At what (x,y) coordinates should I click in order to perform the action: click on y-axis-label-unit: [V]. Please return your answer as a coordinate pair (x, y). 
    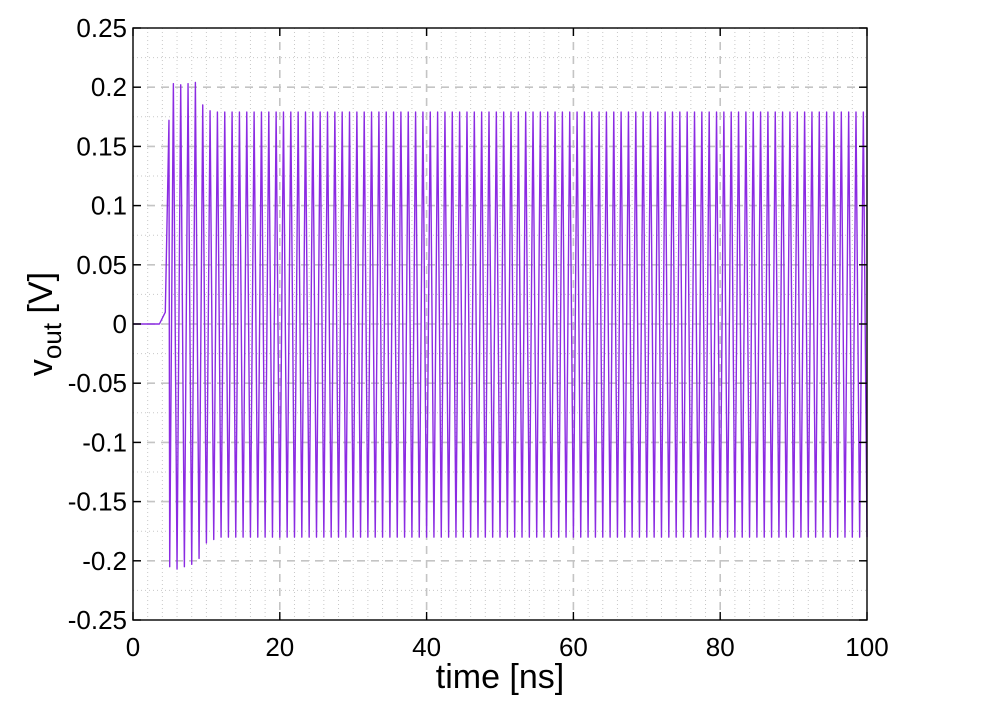
    Looking at the image, I should click on (41, 297).